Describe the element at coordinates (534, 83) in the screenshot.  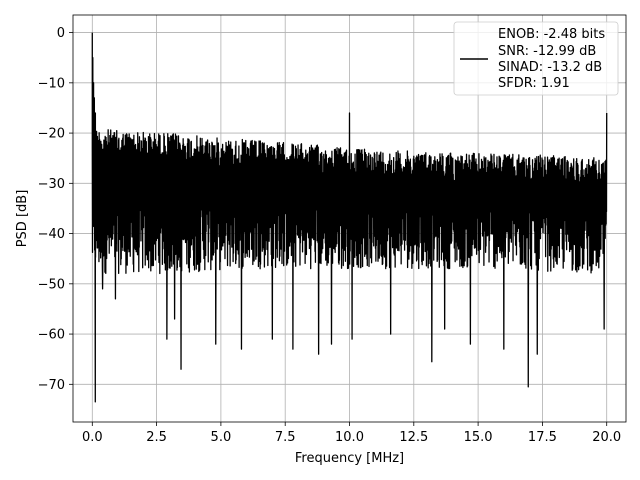
I see `legend-entry-sfdr: SFDR: 1.91` at that location.